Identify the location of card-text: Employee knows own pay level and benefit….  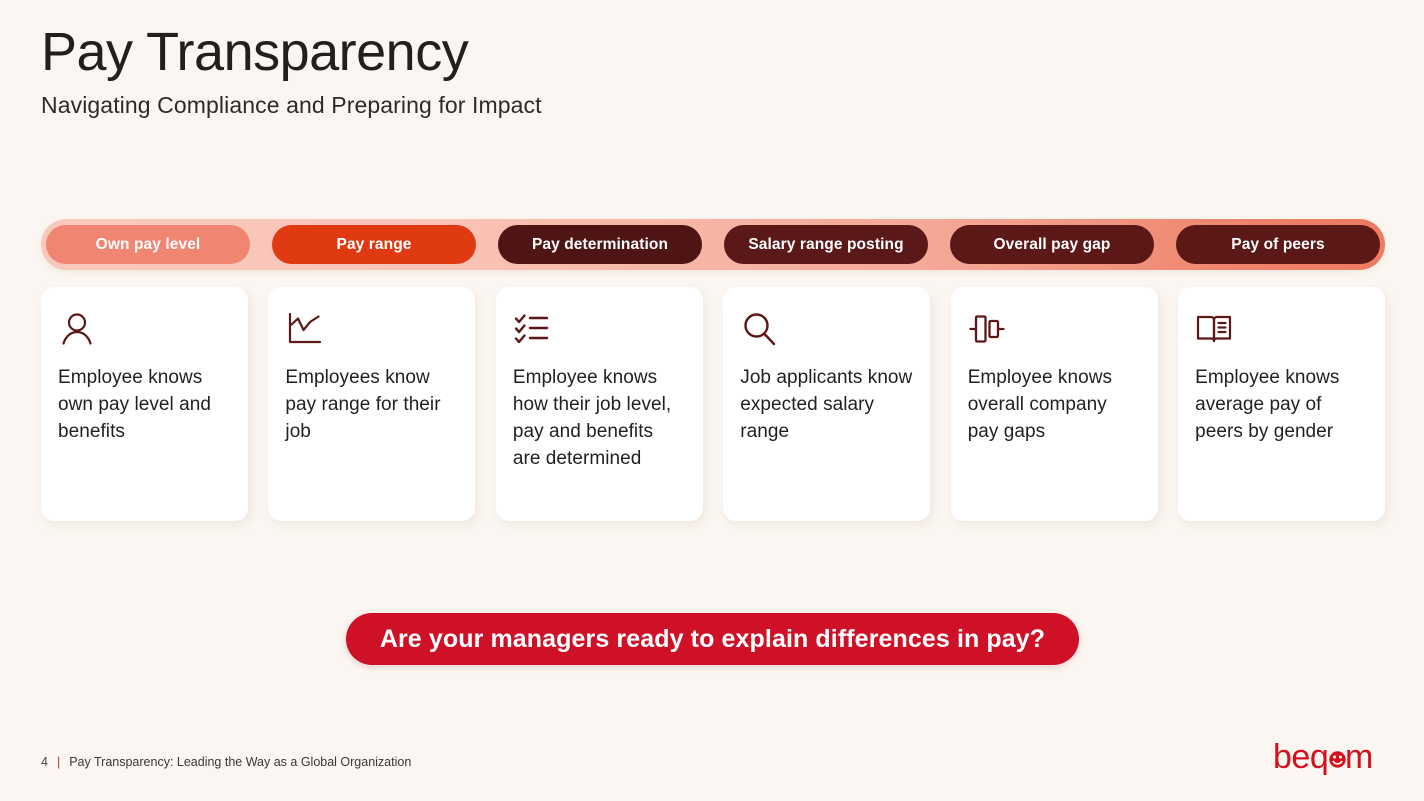
(134, 404).